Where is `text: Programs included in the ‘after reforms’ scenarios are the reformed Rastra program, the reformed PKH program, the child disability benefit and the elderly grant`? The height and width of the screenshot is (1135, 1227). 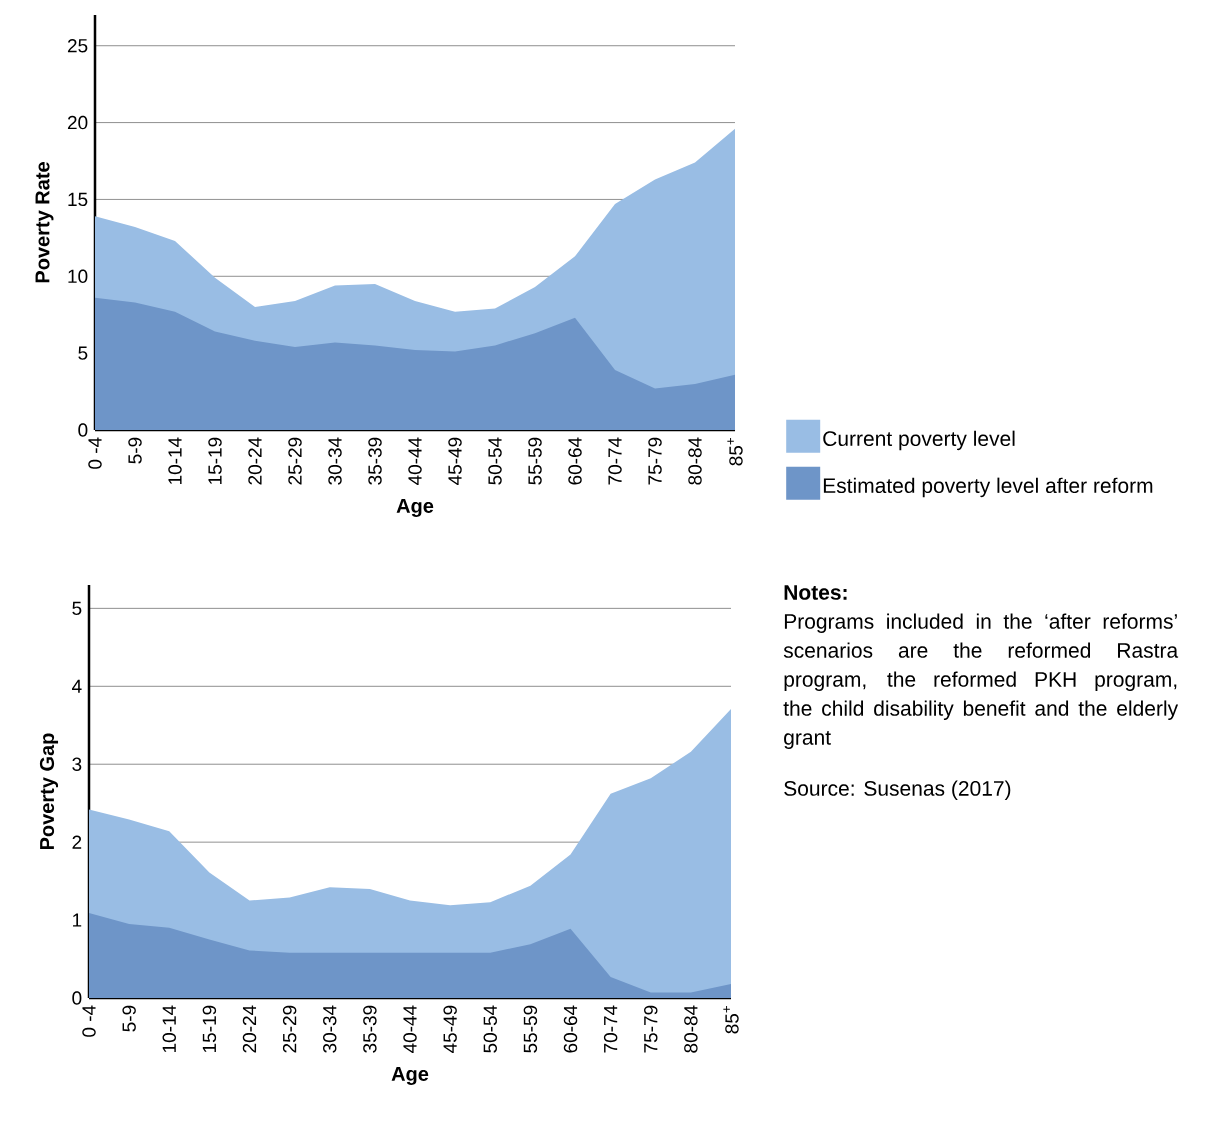
text: Programs included in the ‘after reforms’ scenarios are the reformed Rastra program, the reformed PKH program, the child disability benefit and the elderly grant is located at coordinates (981, 681).